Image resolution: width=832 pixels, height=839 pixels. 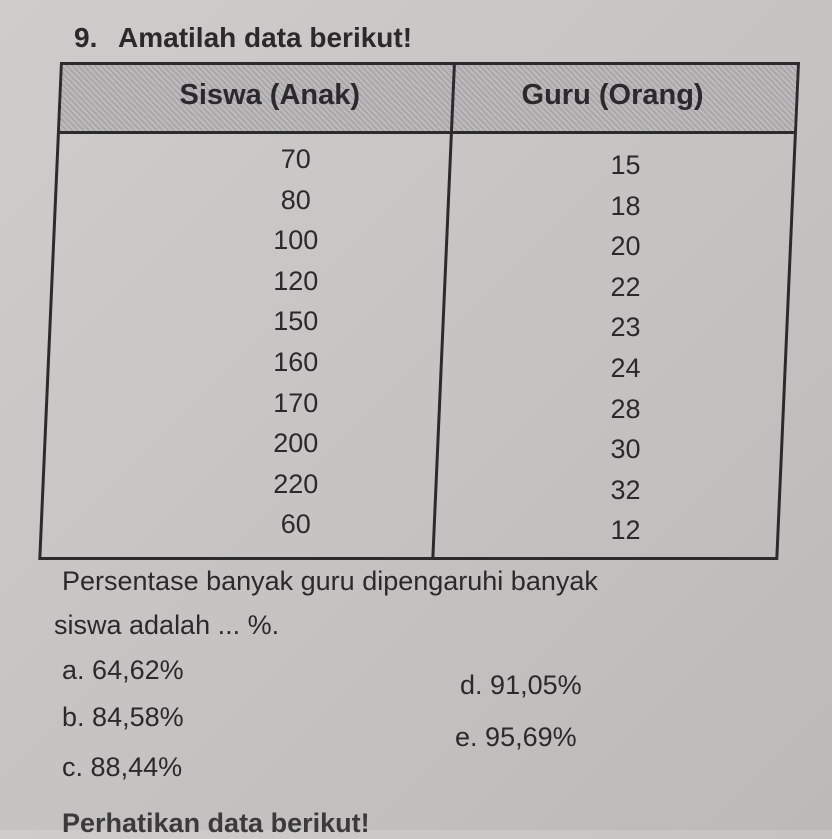 I want to click on option-text: 95,69%, so click(x=531, y=737).